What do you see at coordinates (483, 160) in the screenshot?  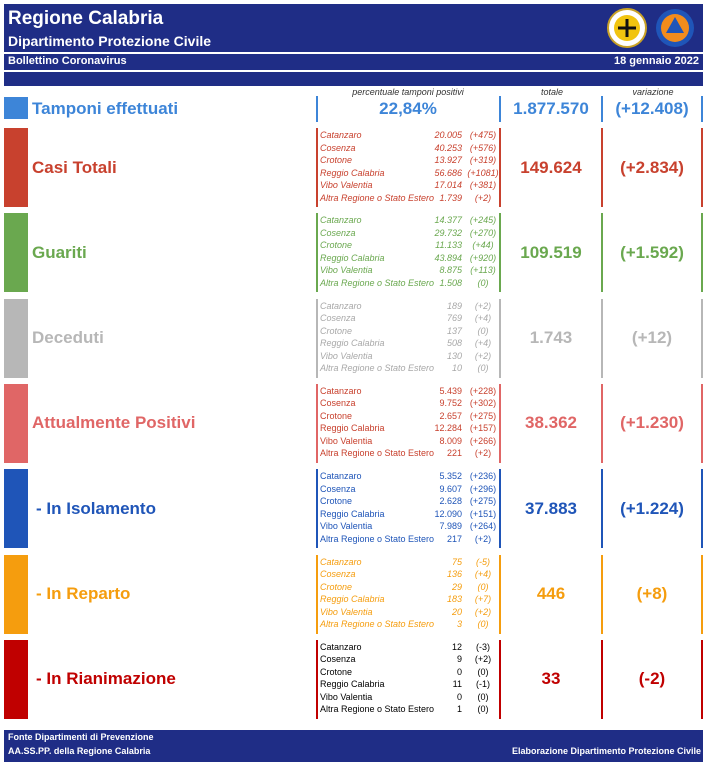 I see `delta: (+319)` at bounding box center [483, 160].